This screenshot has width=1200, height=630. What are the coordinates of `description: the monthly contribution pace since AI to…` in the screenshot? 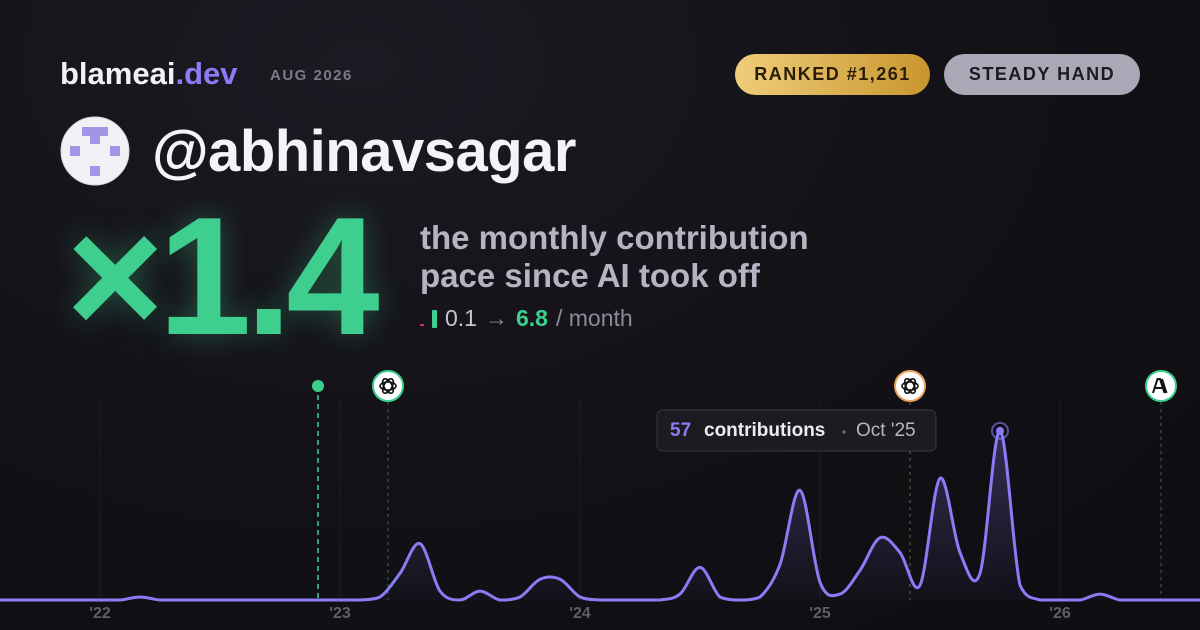 It's located at (614, 257).